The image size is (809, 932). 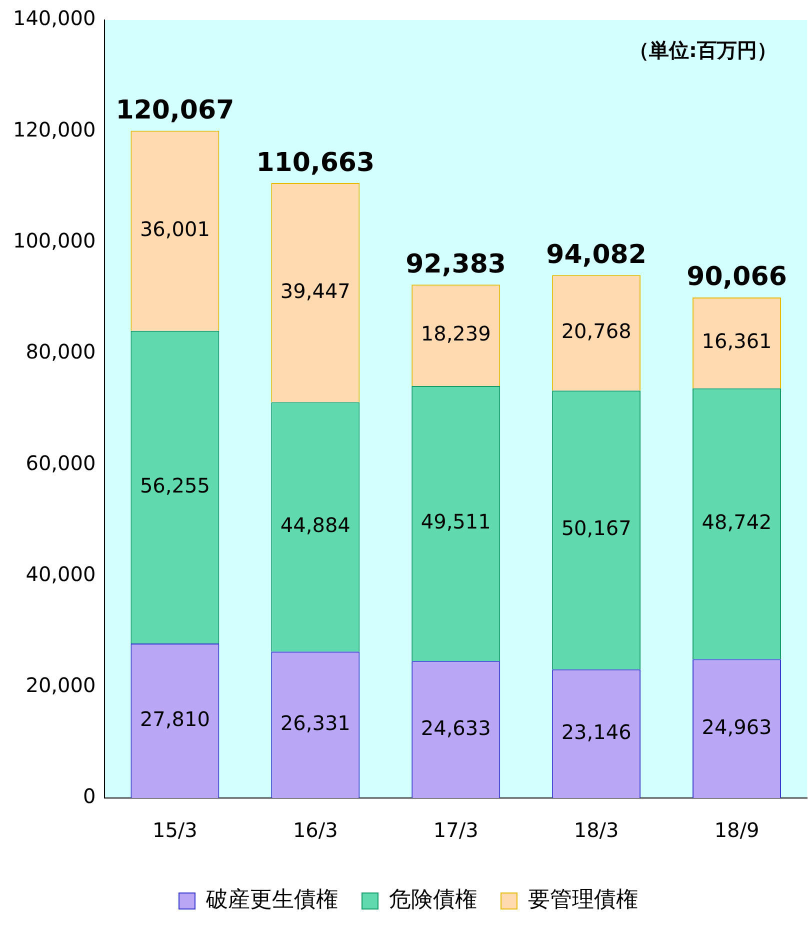 What do you see at coordinates (737, 522) in the screenshot?
I see `data-label: 48,742` at bounding box center [737, 522].